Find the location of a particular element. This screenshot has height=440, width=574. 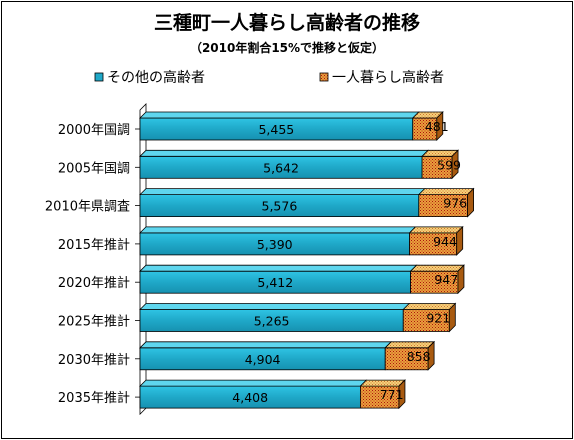

value-label-alone: 771 is located at coordinates (392, 394).